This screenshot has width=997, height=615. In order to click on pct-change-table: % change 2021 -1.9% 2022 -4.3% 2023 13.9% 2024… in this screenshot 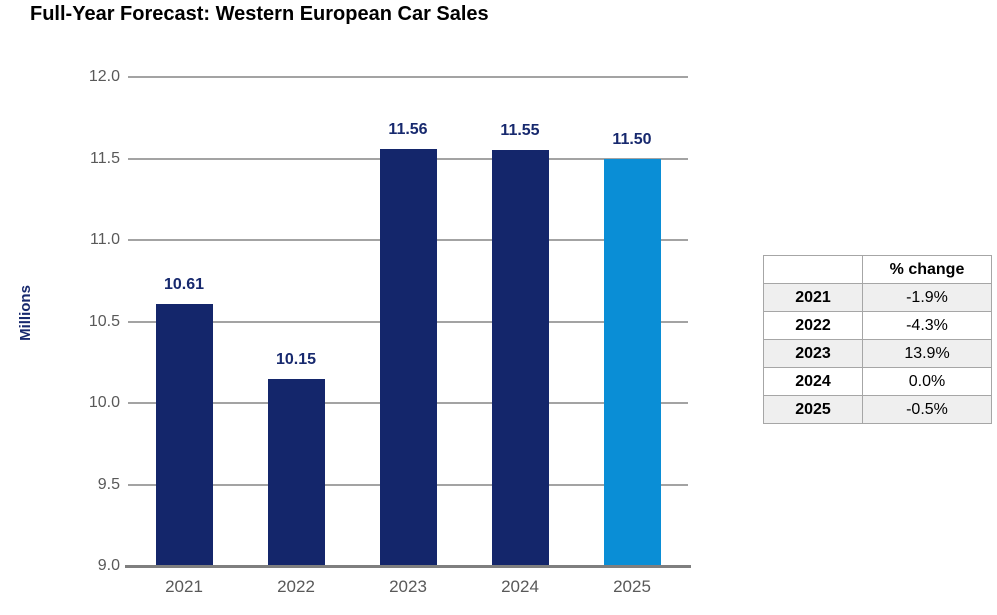, I will do `click(877, 339)`.